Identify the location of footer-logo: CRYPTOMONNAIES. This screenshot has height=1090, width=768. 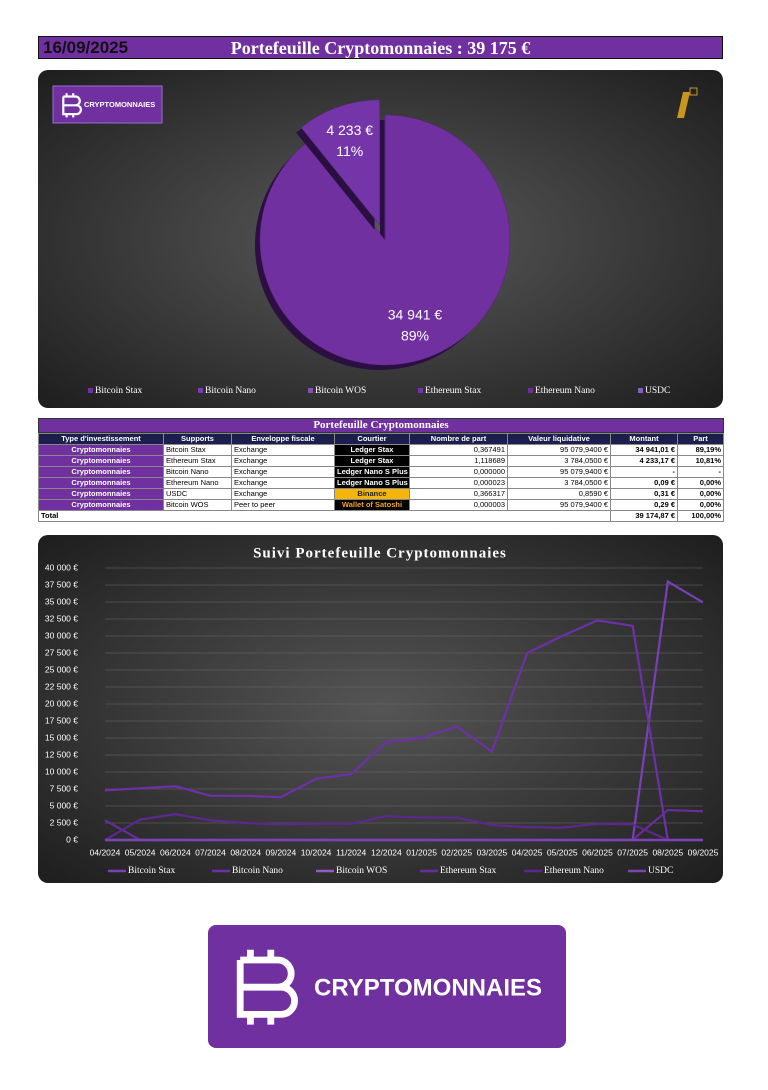
(387, 986).